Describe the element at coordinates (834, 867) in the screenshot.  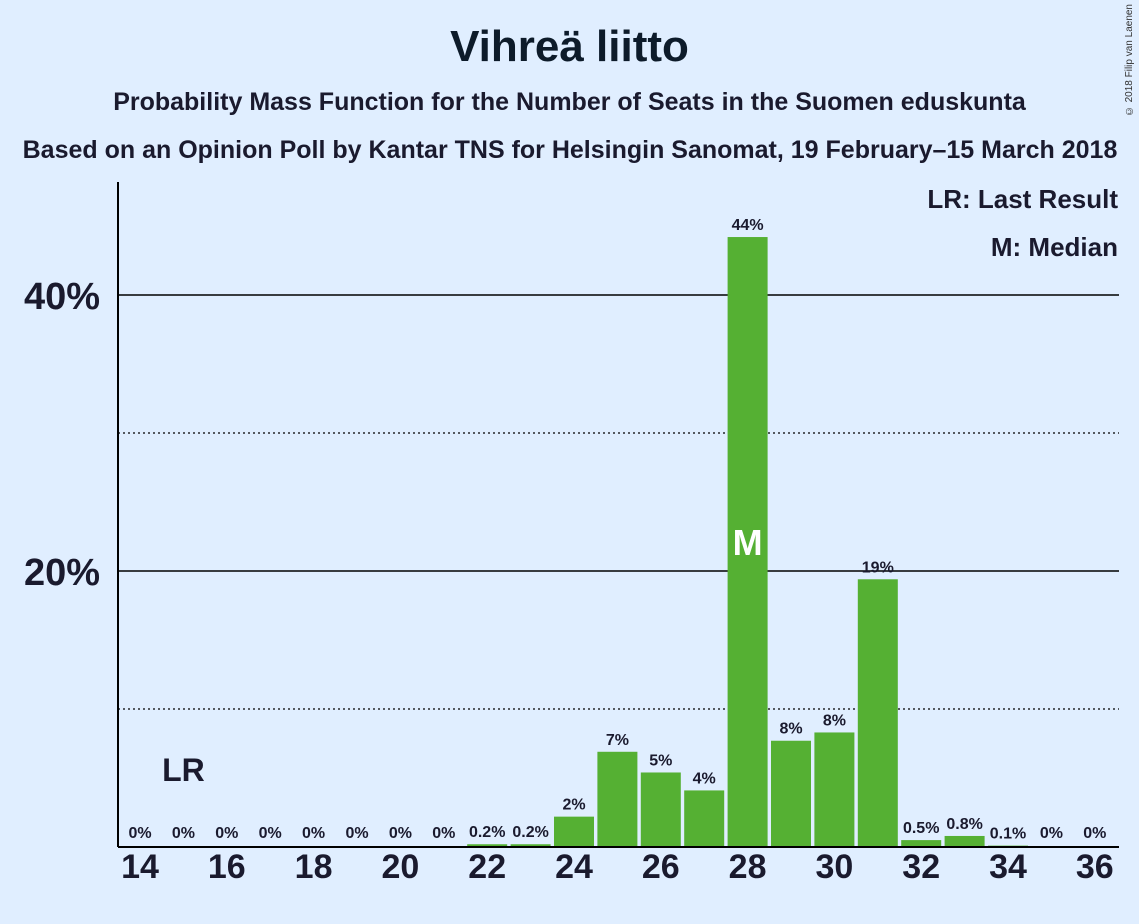
I see `x-tick-label: 30` at that location.